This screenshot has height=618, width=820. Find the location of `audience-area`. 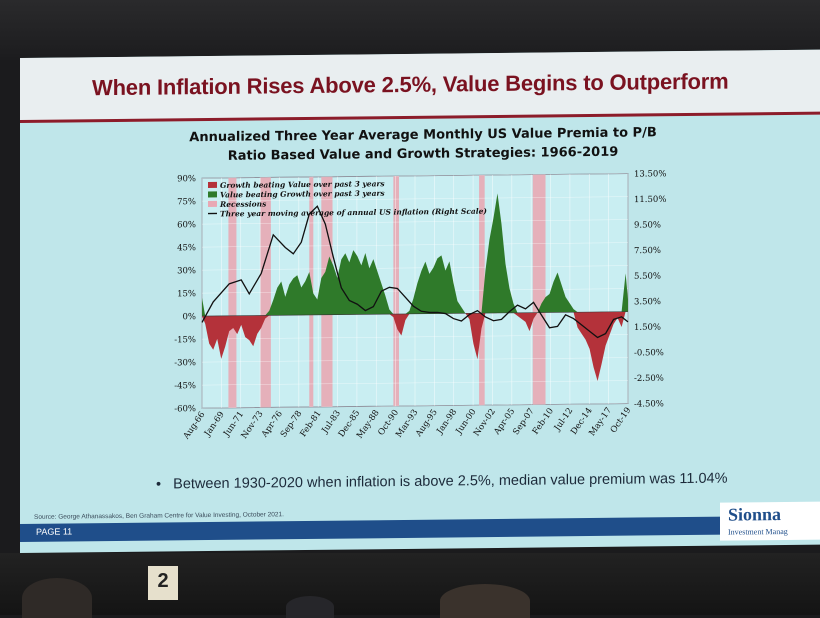

audience-area is located at coordinates (410, 584).